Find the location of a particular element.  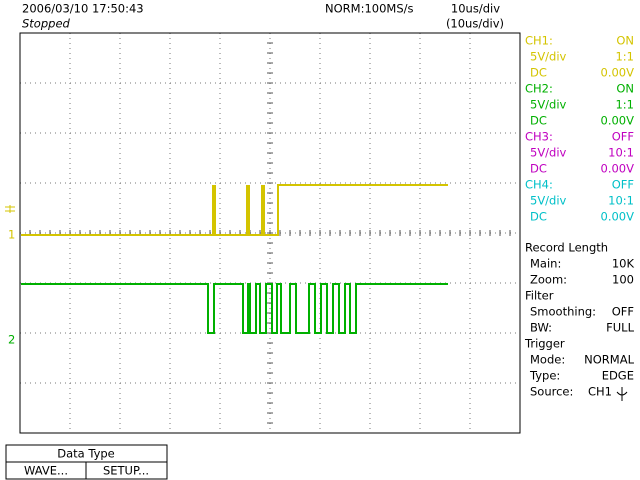

setting-label: Source: is located at coordinates (551, 392).